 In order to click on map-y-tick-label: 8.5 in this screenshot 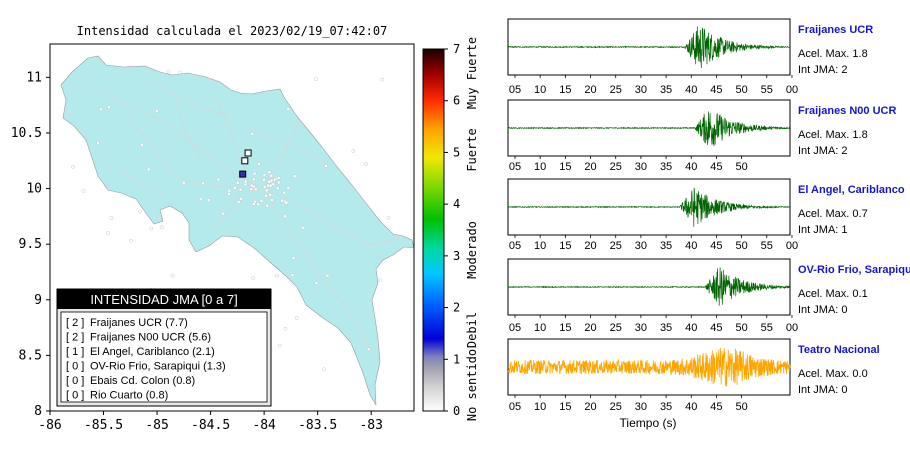, I will do `click(30, 355)`.